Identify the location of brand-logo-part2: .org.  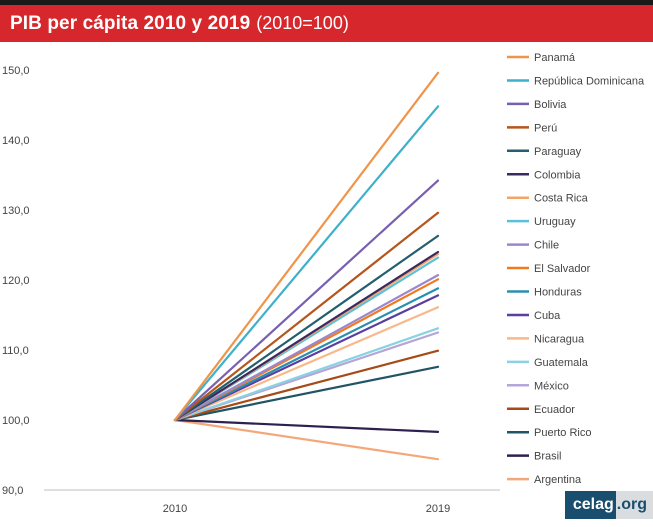
(634, 505).